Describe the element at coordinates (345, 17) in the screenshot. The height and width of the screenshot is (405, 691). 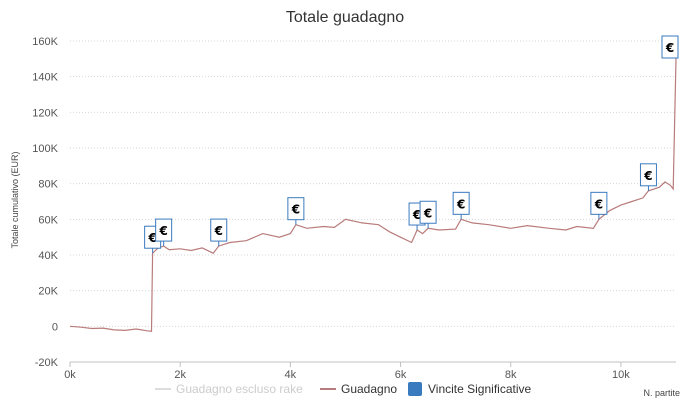
I see `chart-title: Totale guadagno` at that location.